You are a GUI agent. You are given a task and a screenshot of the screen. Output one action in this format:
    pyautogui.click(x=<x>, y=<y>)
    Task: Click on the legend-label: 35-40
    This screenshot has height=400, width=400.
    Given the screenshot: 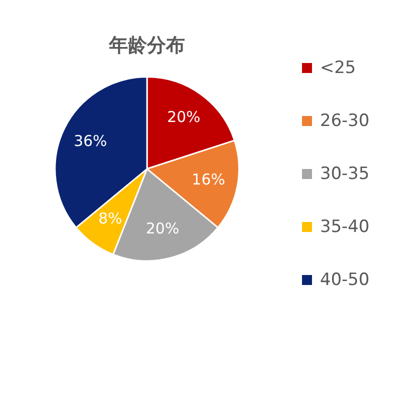 What is the action you would take?
    pyautogui.click(x=345, y=227)
    